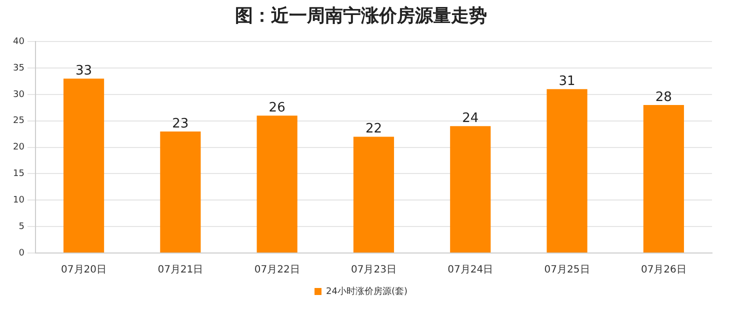  What do you see at coordinates (567, 82) in the screenshot?
I see `data-label: 31` at bounding box center [567, 82].